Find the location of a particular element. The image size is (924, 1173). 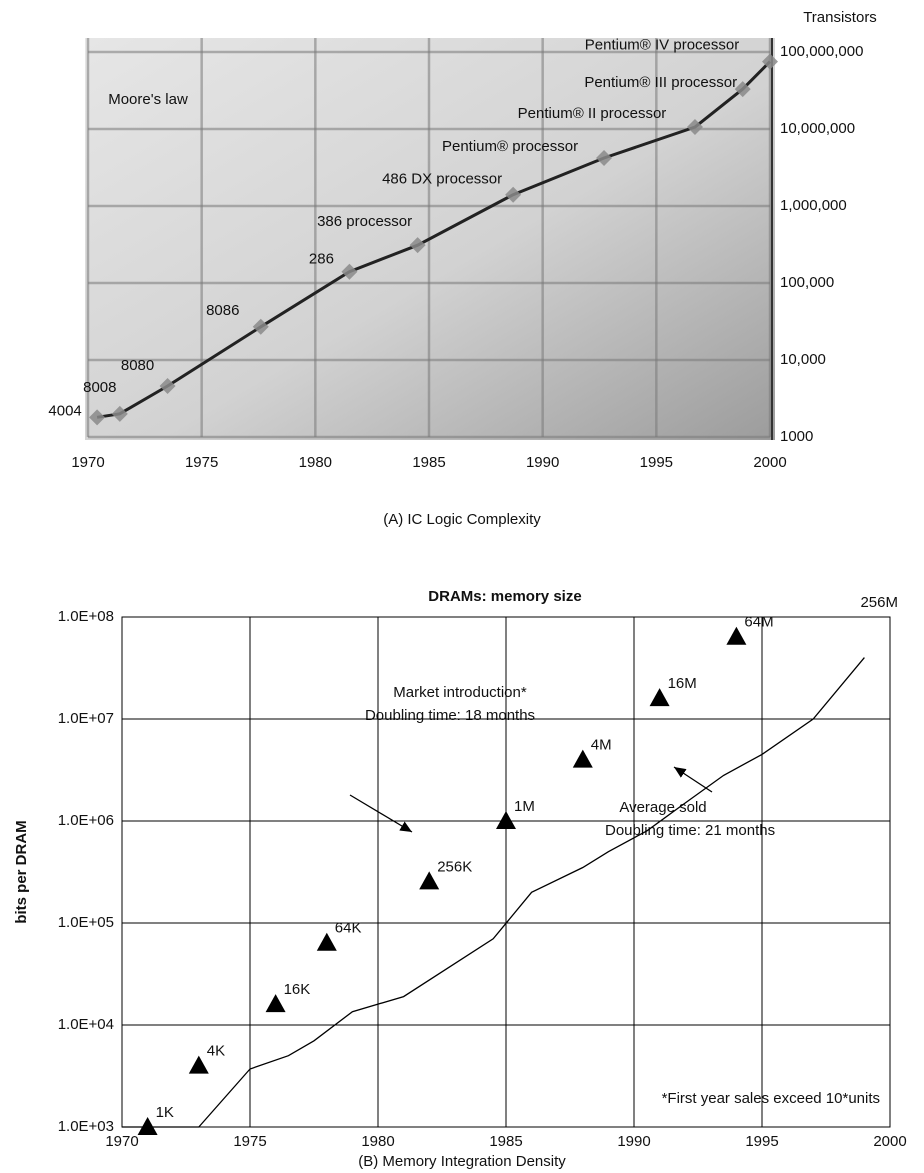

y-tick-label: 1.0E+07 is located at coordinates (86, 718).